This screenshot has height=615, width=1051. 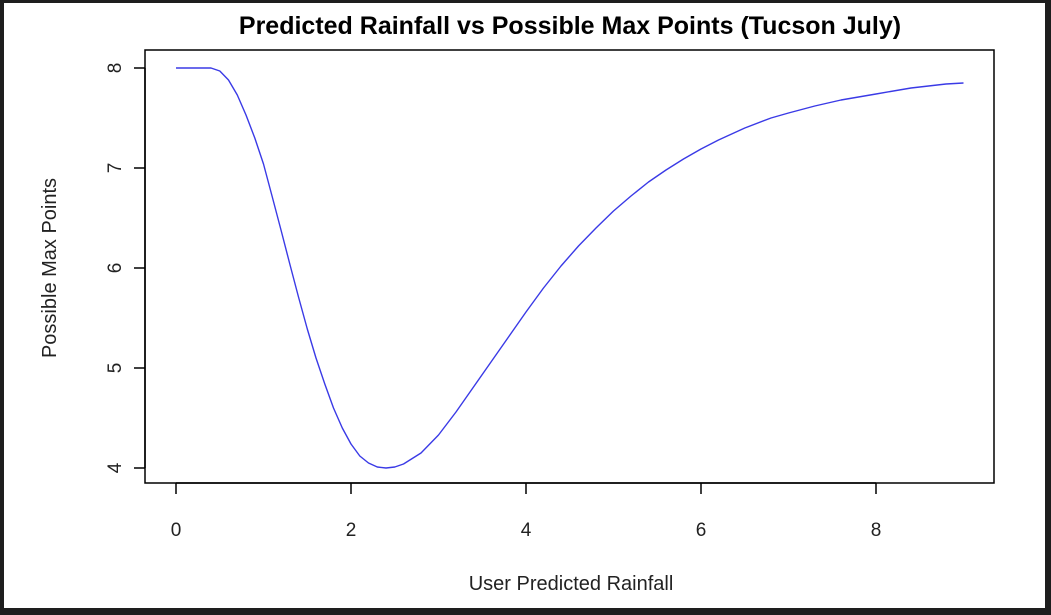 What do you see at coordinates (115, 168) in the screenshot?
I see `y-tick-label: 7` at bounding box center [115, 168].